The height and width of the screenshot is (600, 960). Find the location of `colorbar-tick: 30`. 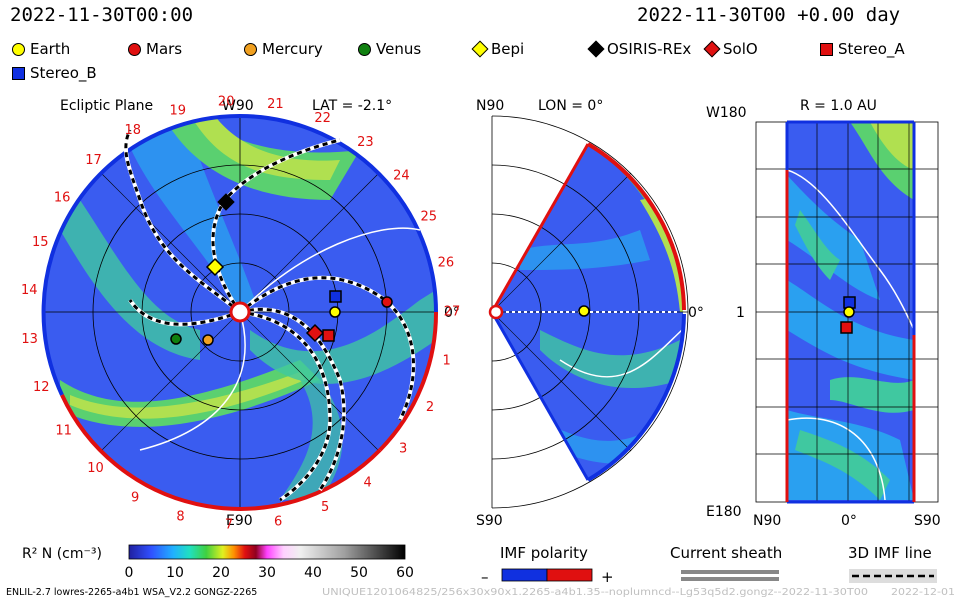

colorbar-tick: 30 is located at coordinates (267, 573).